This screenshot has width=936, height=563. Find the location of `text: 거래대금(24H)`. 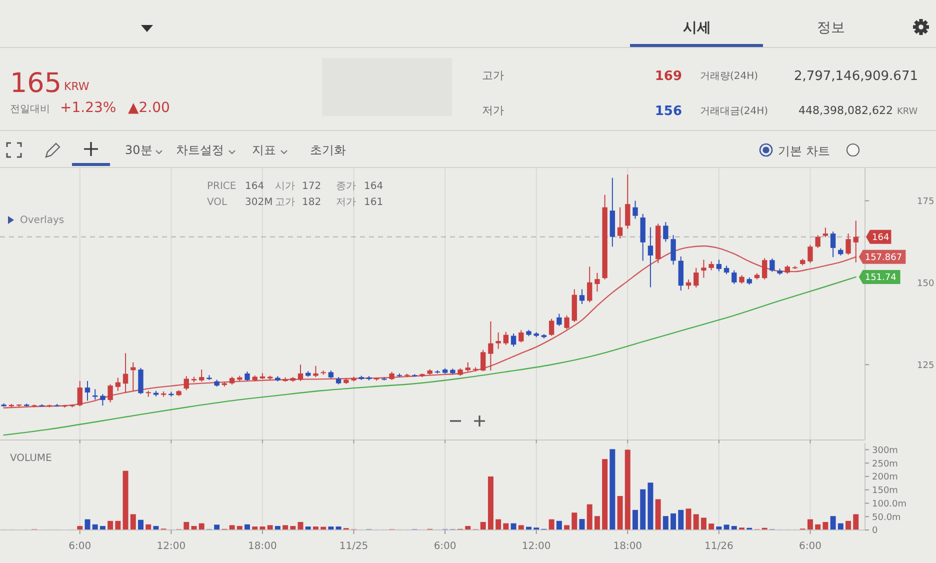

text: 거래대금(24H) is located at coordinates (734, 111).